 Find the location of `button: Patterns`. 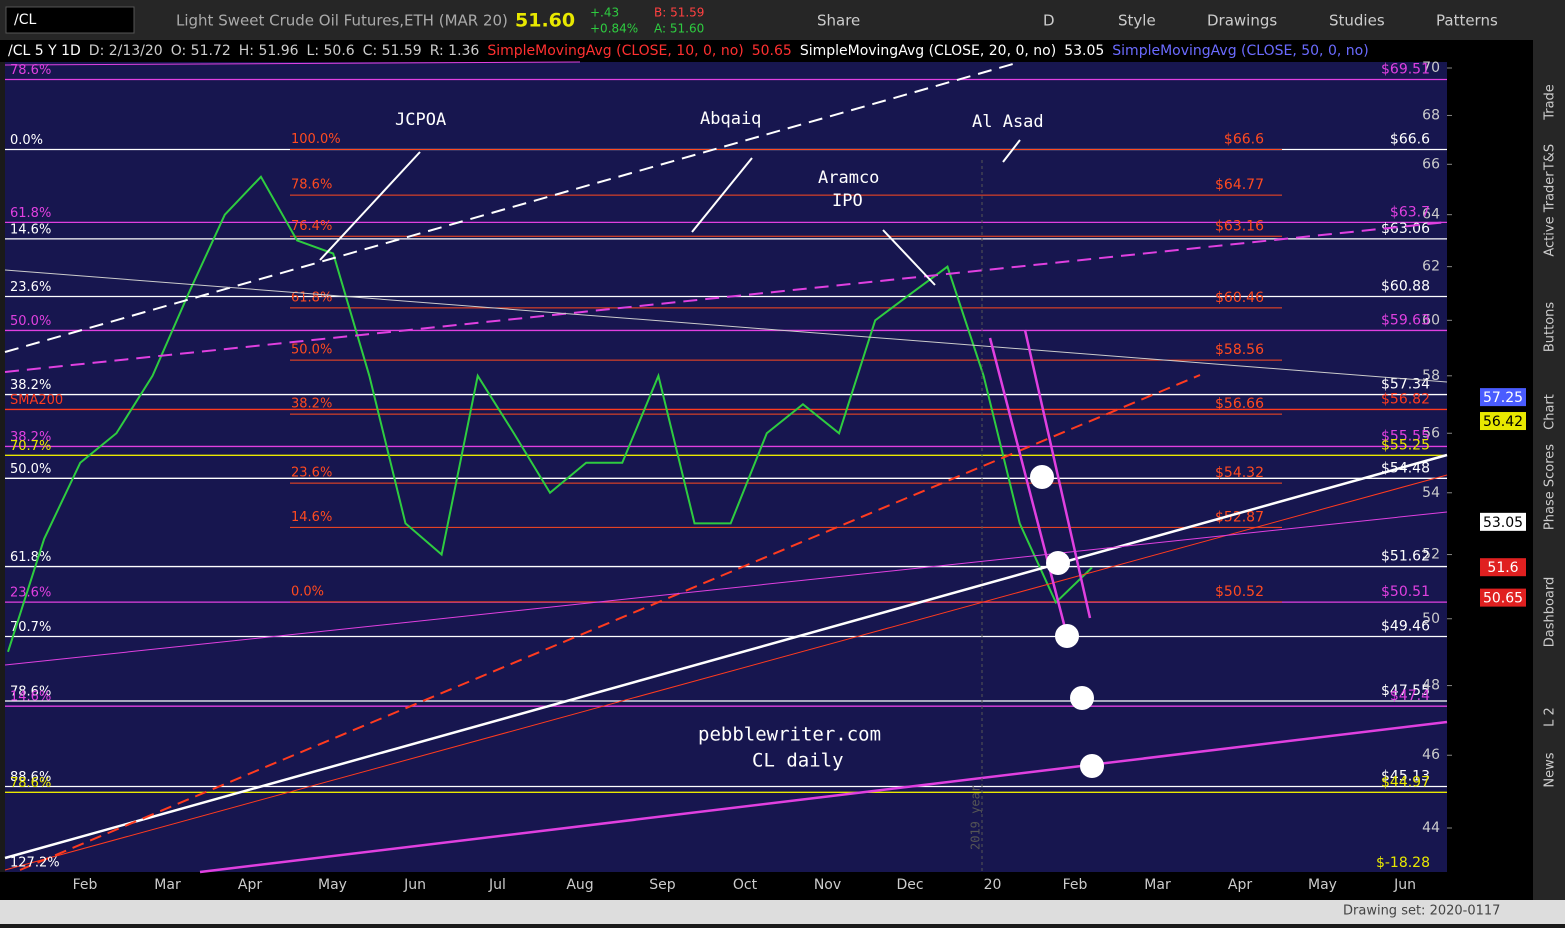

button: Patterns is located at coordinates (1467, 21).